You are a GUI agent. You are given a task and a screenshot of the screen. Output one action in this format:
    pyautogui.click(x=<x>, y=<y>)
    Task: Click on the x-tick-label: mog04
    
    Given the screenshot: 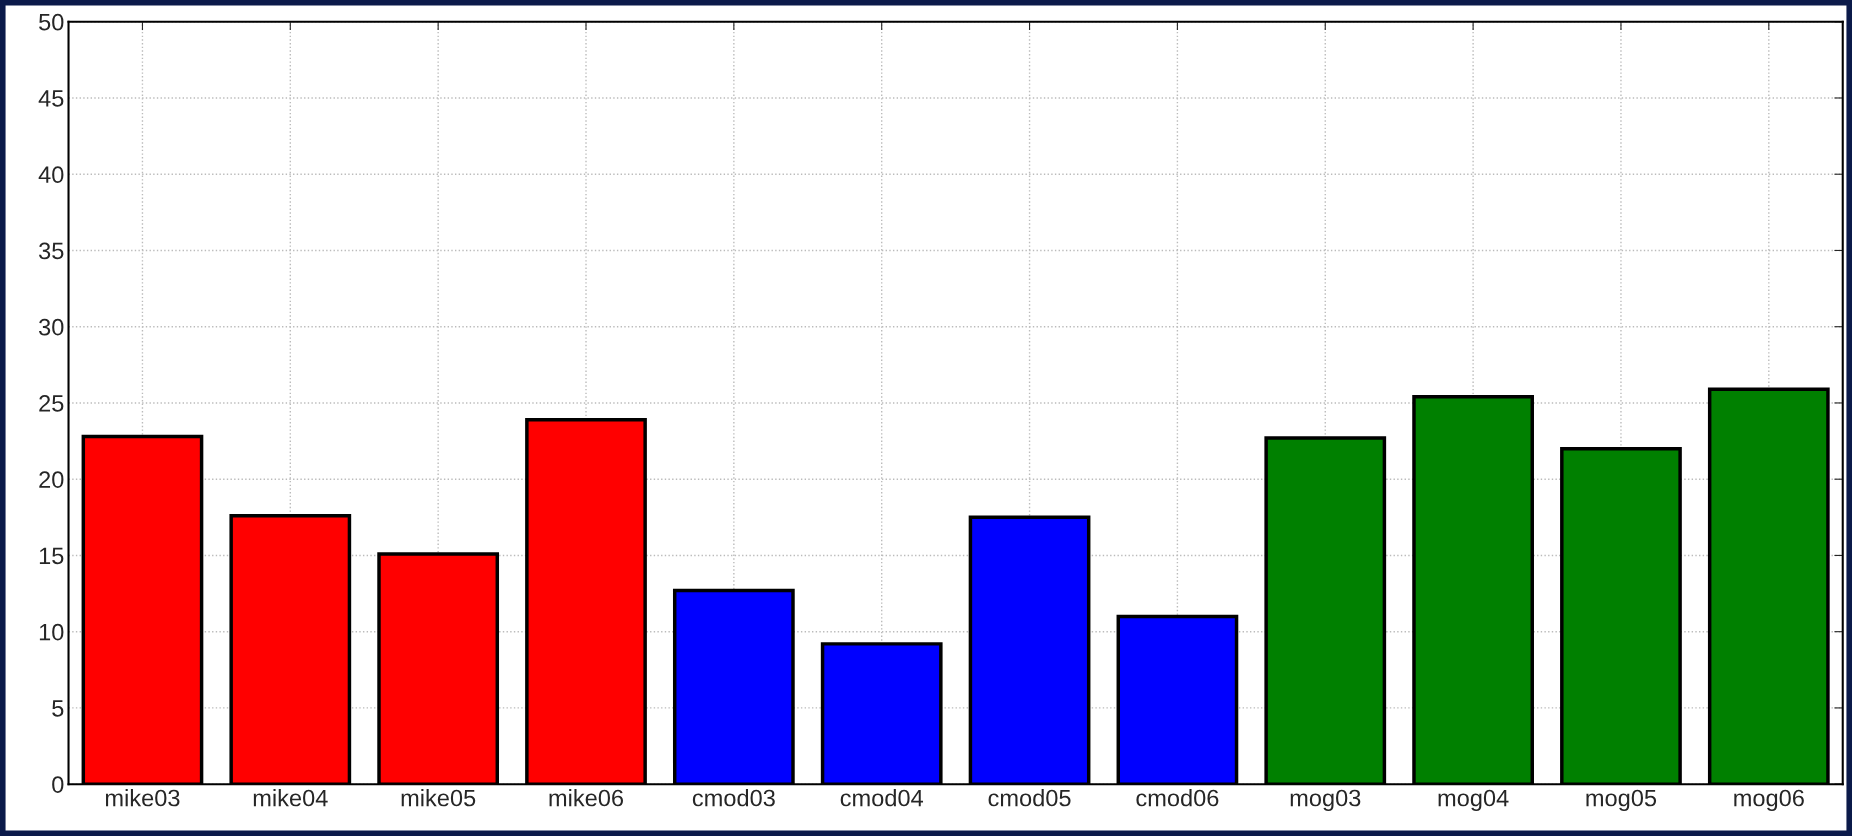 What is the action you would take?
    pyautogui.click(x=1473, y=800)
    